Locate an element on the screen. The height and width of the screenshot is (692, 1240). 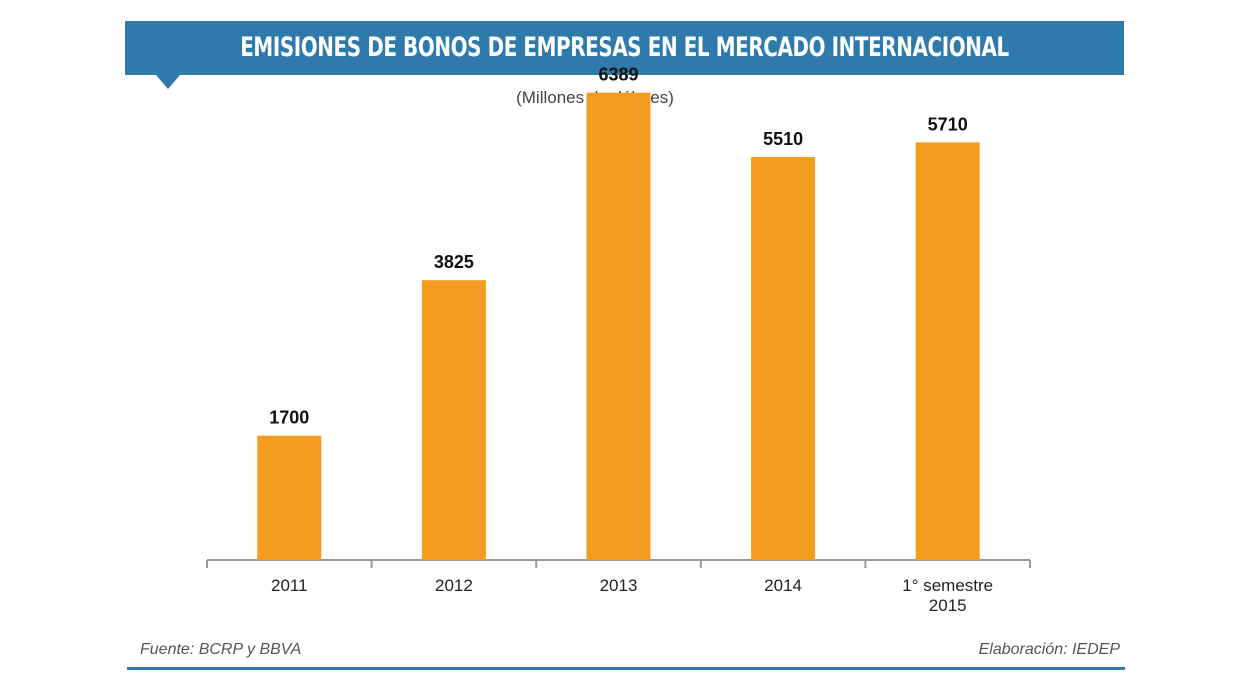
bar-2013 is located at coordinates (618, 326).